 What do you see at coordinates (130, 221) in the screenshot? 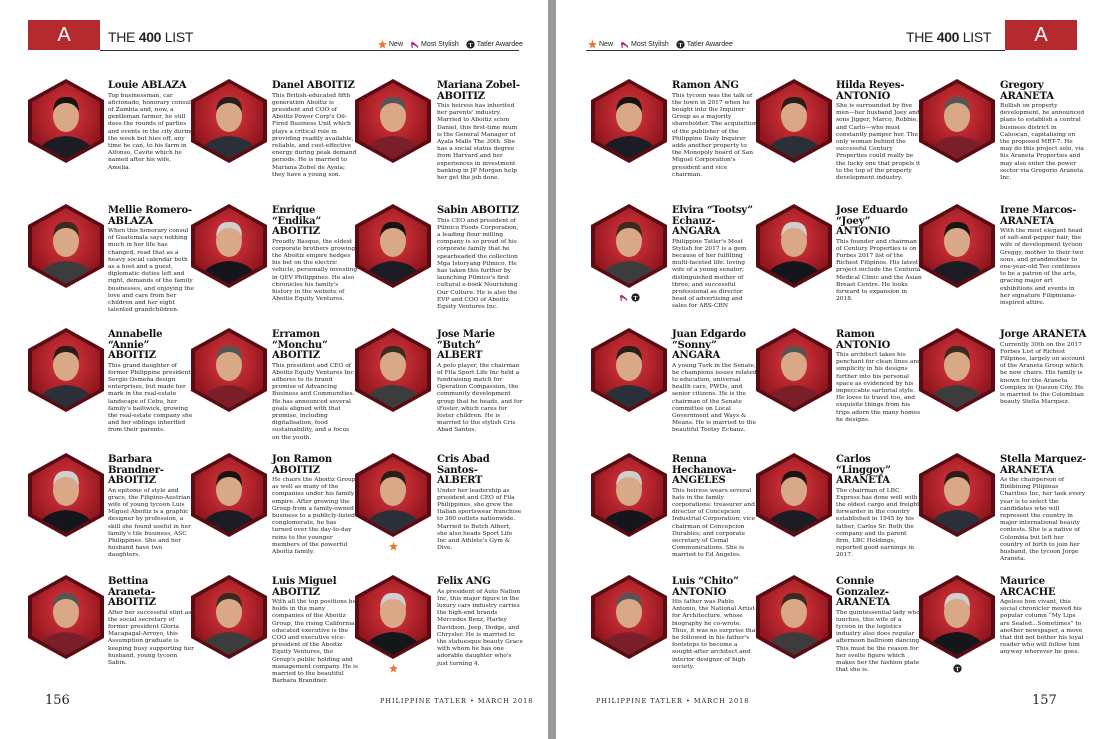
I see `surname: ABLAZA` at bounding box center [130, 221].